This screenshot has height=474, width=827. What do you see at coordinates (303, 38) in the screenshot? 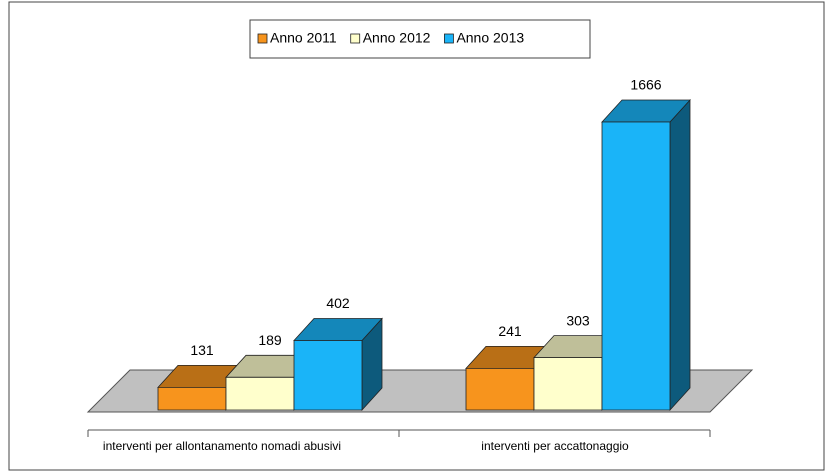
I see `legend-label: Anno 2011` at bounding box center [303, 38].